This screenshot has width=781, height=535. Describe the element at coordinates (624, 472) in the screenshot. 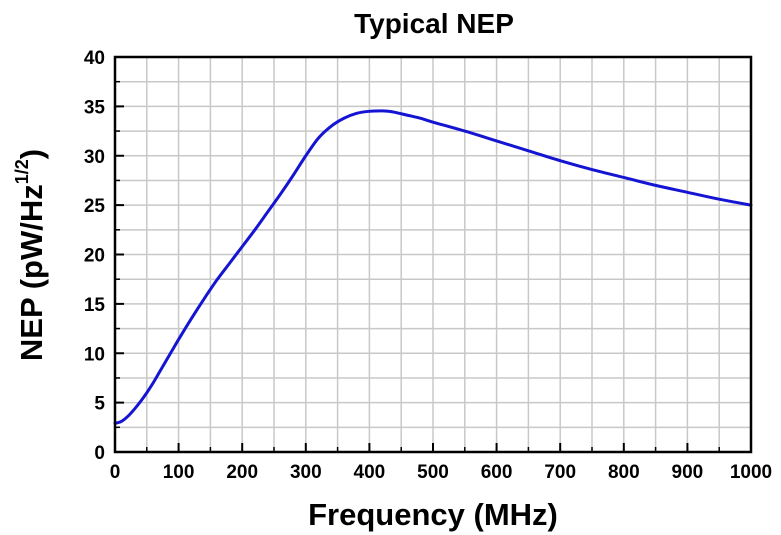

I see `x-tick-label: 800` at that location.